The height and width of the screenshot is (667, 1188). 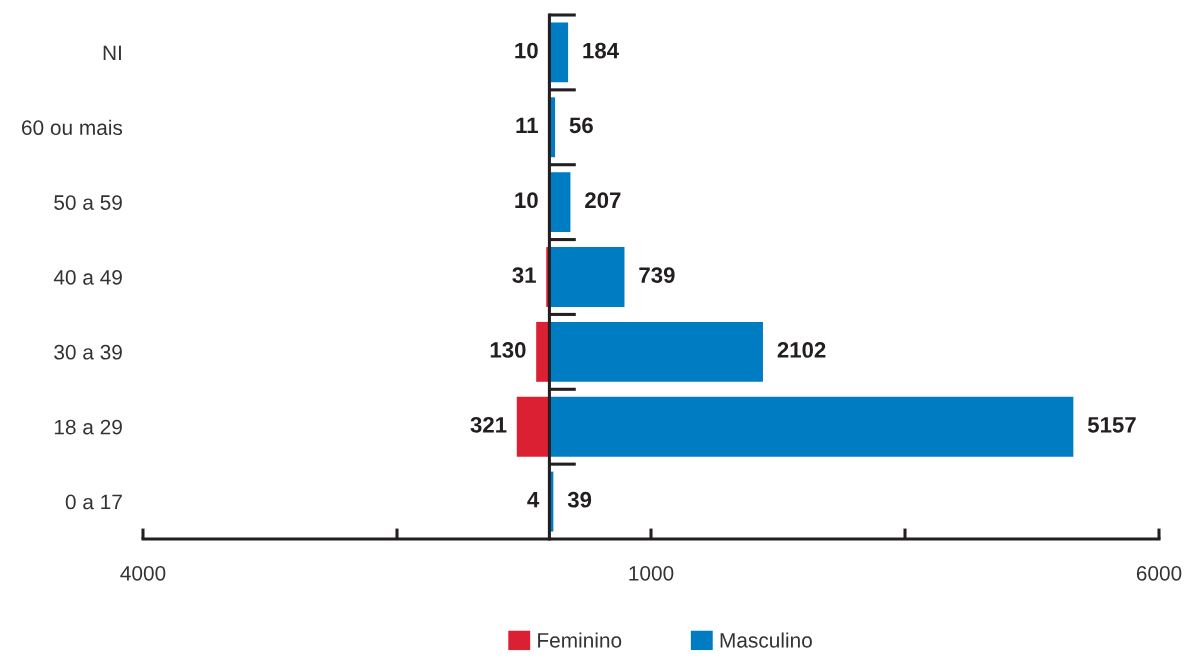 What do you see at coordinates (580, 640) in the screenshot?
I see `legend-label: Feminino` at bounding box center [580, 640].